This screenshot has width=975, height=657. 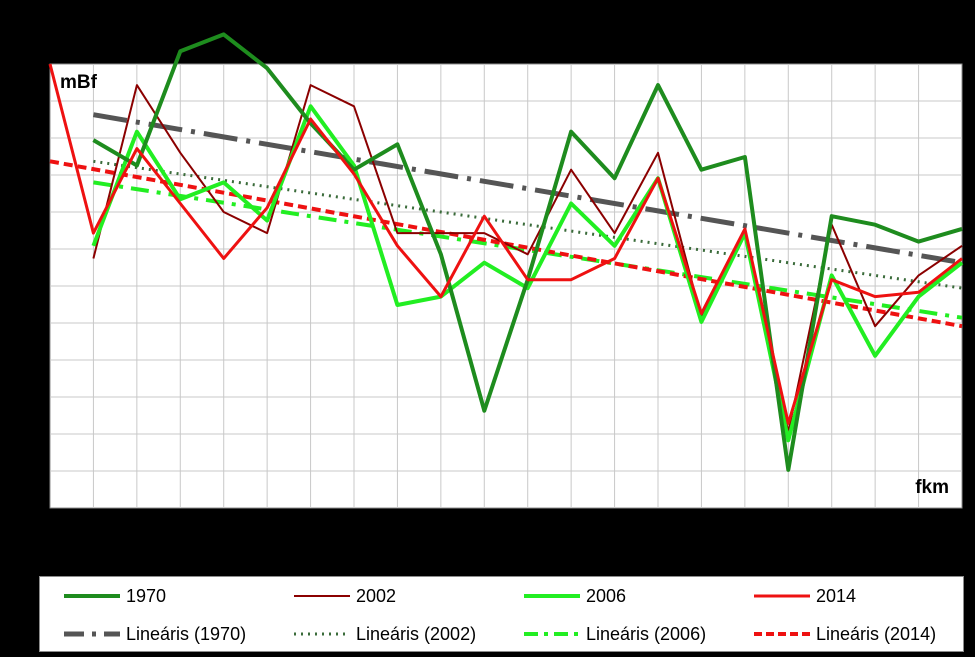 I want to click on legend-label-linearis-2006: Lineáris (2006), so click(x=646, y=633).